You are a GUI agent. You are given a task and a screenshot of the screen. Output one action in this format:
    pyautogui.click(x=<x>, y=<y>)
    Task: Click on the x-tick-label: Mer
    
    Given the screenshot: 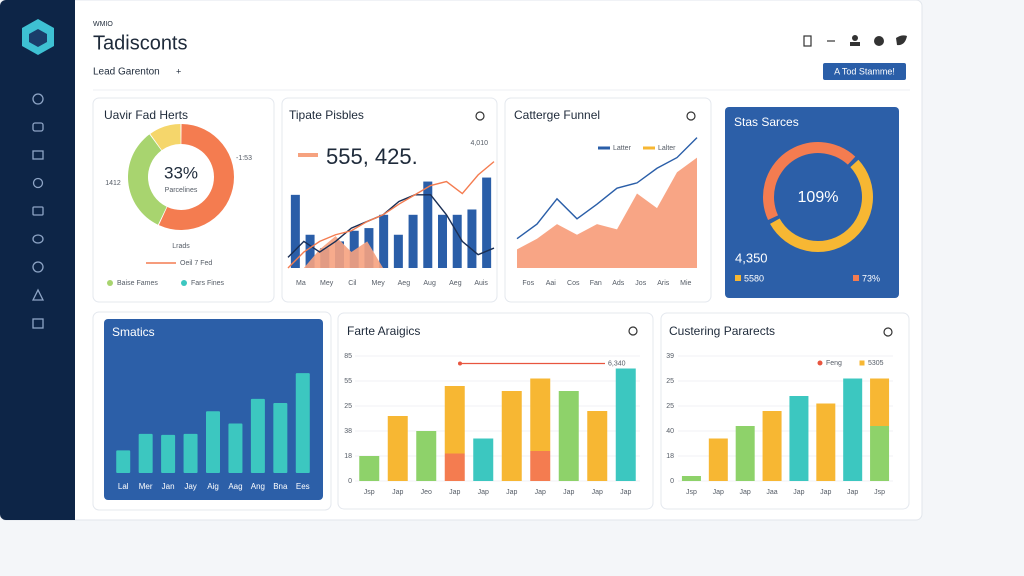 What is the action you would take?
    pyautogui.click(x=146, y=486)
    